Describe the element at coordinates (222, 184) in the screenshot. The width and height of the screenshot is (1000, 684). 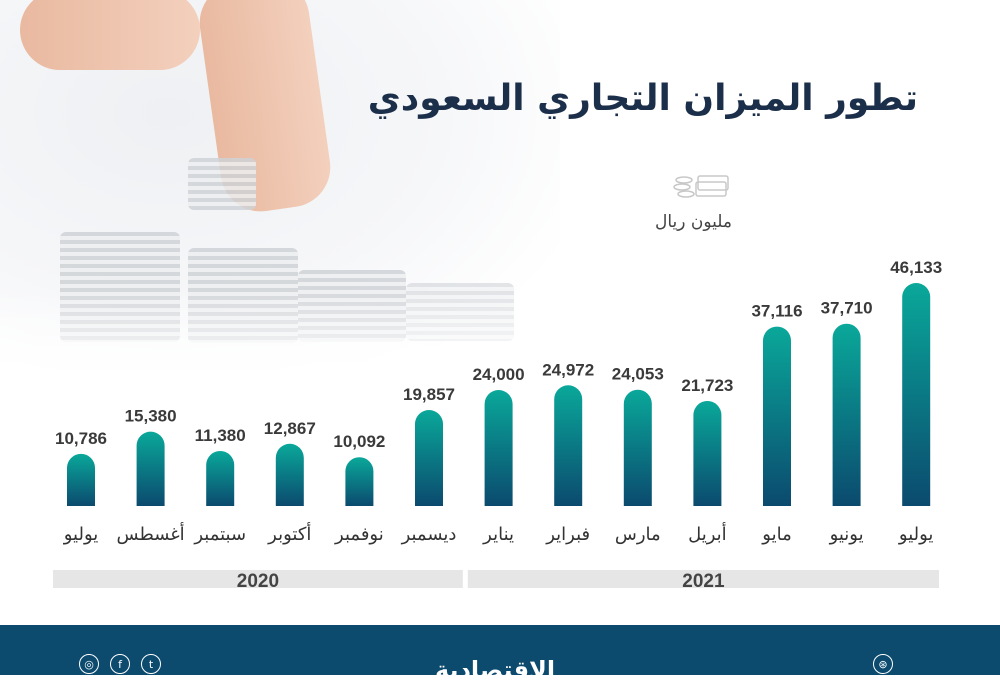
I see `coin-stack` at that location.